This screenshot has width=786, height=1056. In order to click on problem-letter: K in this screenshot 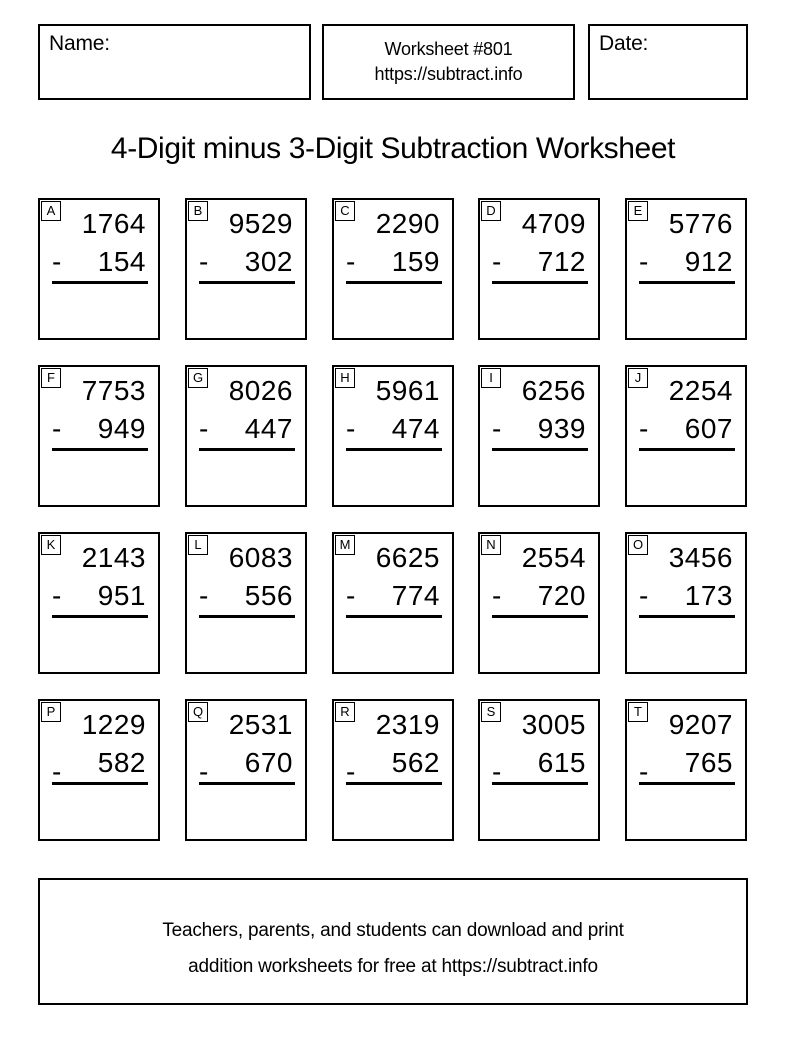, I will do `click(51, 545)`.